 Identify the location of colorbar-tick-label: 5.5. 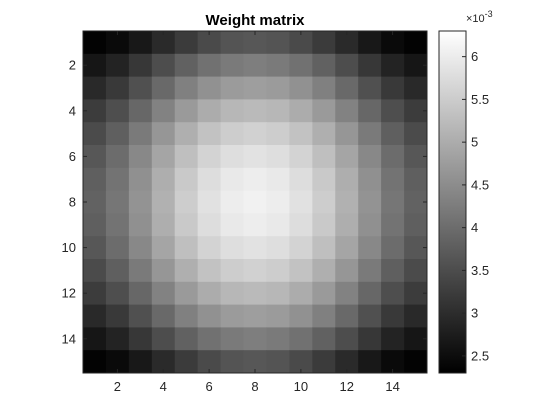
(480, 99).